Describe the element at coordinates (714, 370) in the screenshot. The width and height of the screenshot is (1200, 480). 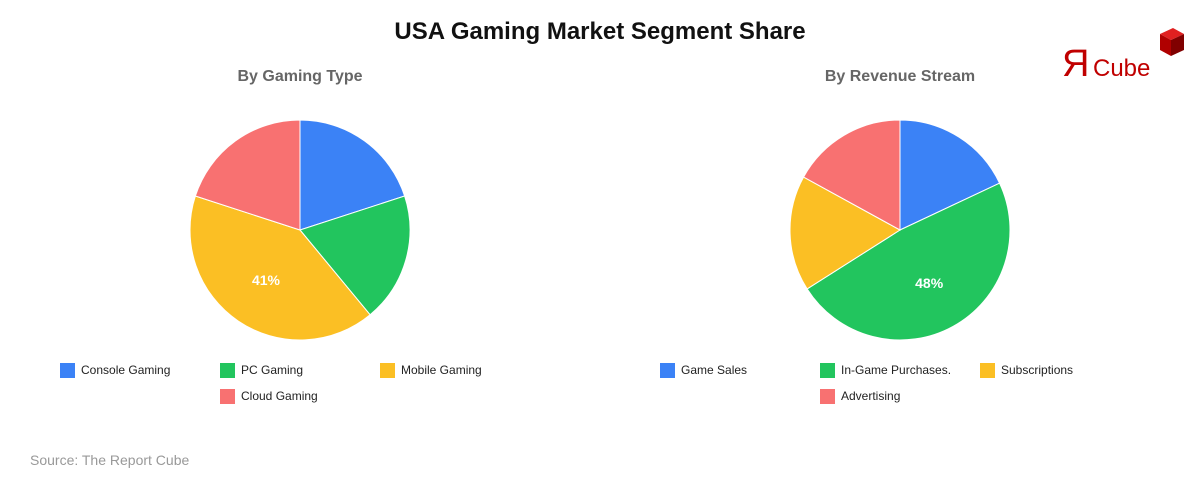
I see `legend-label: Game Sales` at that location.